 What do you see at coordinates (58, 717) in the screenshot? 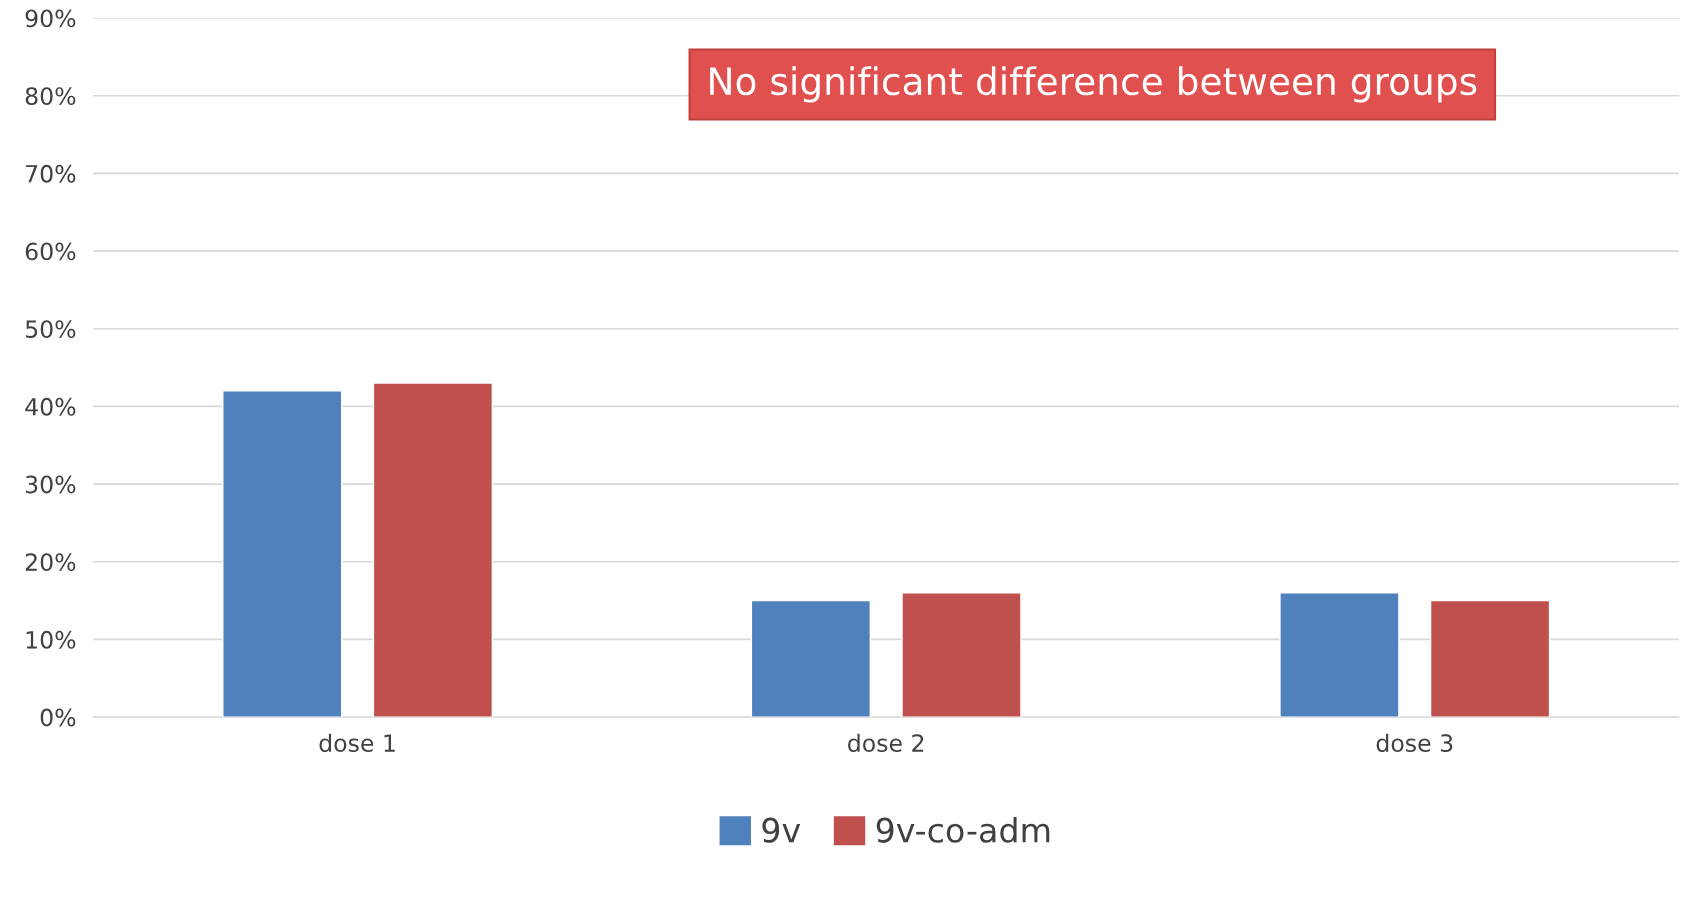
I see `y-tick-label: 0%` at bounding box center [58, 717].